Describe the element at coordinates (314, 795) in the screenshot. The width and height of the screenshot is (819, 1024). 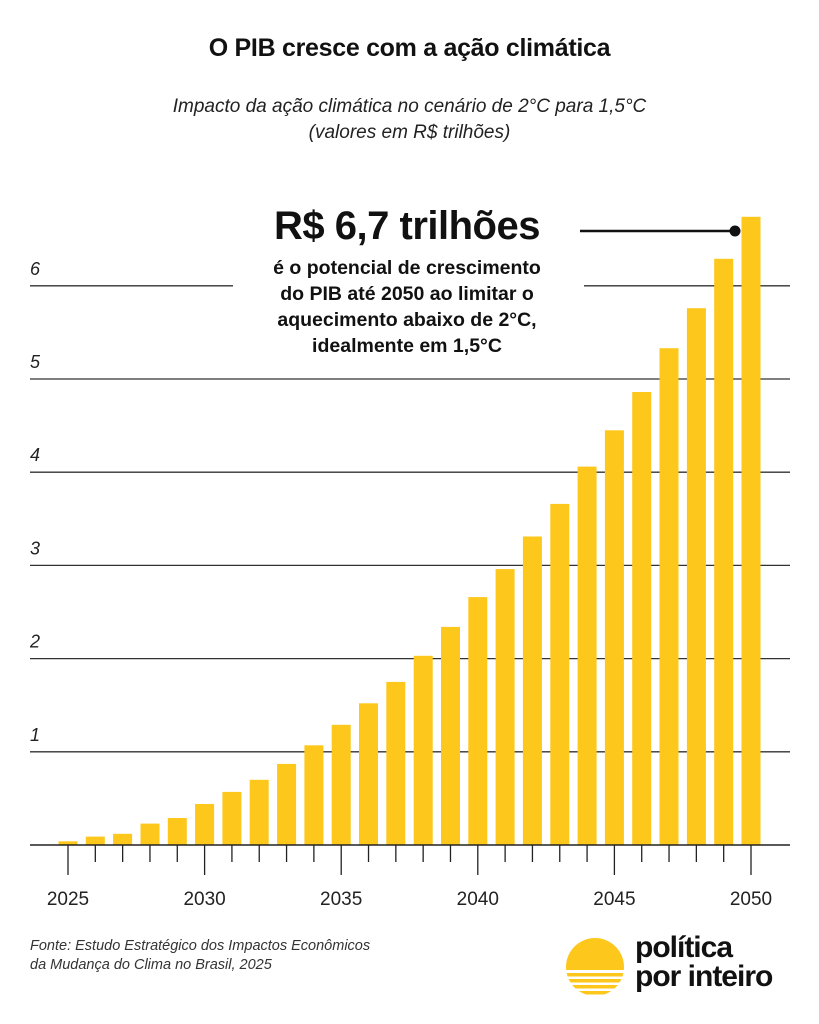
I see `bar-2034` at that location.